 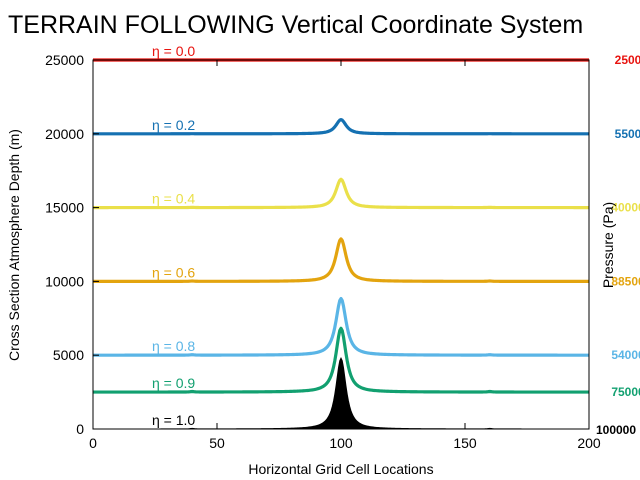 I want to click on eta-label: η = 0.4, so click(x=173, y=199).